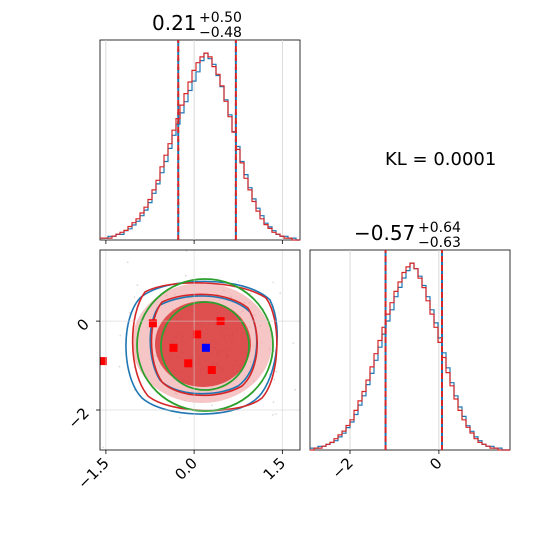 This screenshot has width=550, height=550. I want to click on param1-title-median: −0.57, so click(384, 233).